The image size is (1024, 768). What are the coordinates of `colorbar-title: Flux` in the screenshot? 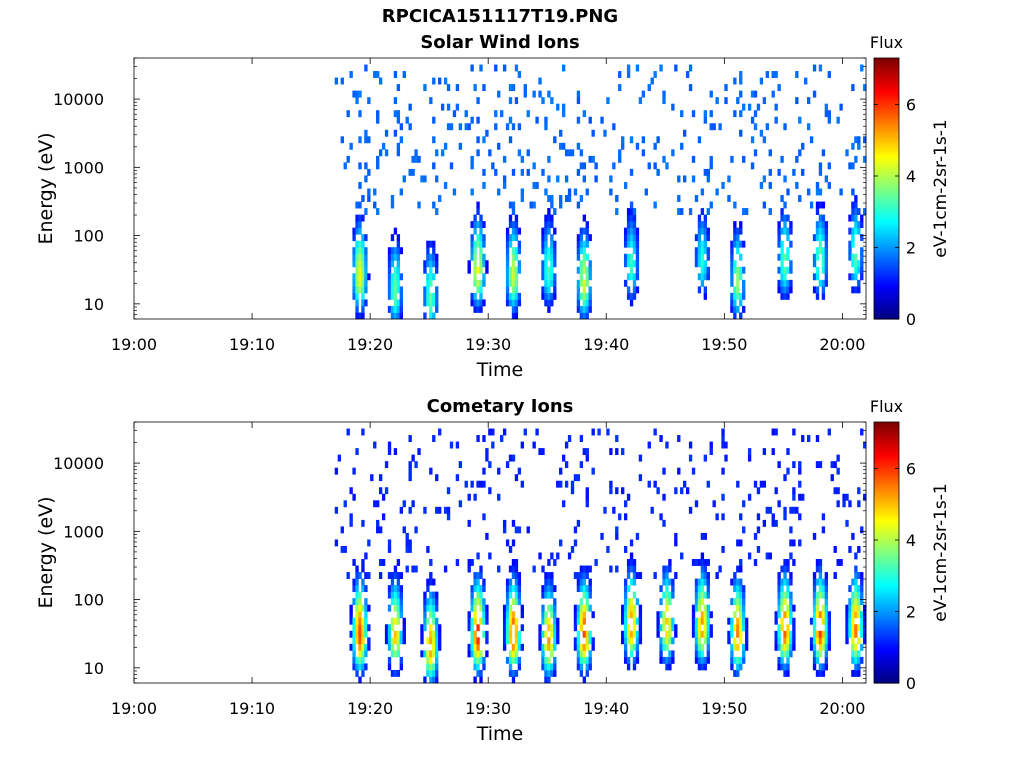 It's located at (886, 406).